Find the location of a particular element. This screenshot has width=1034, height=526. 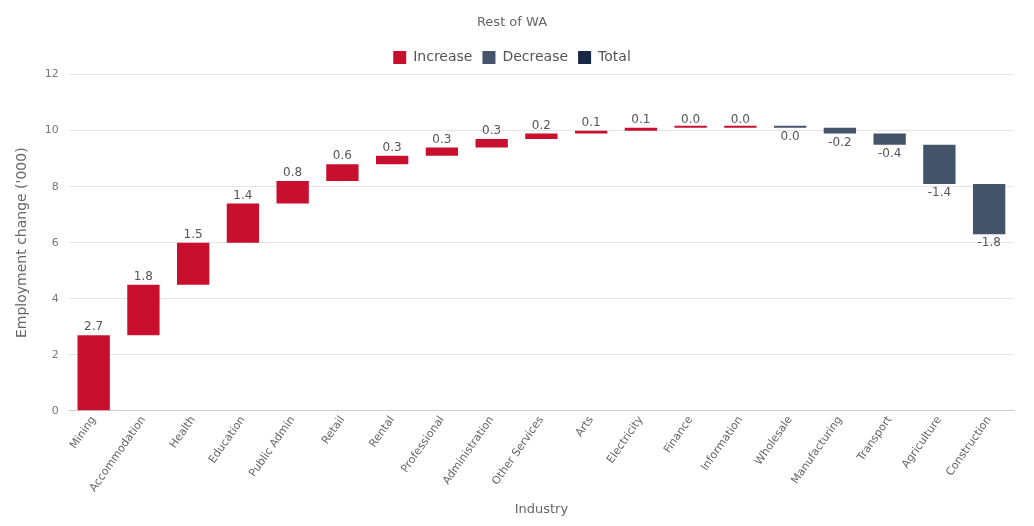

data-label: 1.8 is located at coordinates (143, 275).